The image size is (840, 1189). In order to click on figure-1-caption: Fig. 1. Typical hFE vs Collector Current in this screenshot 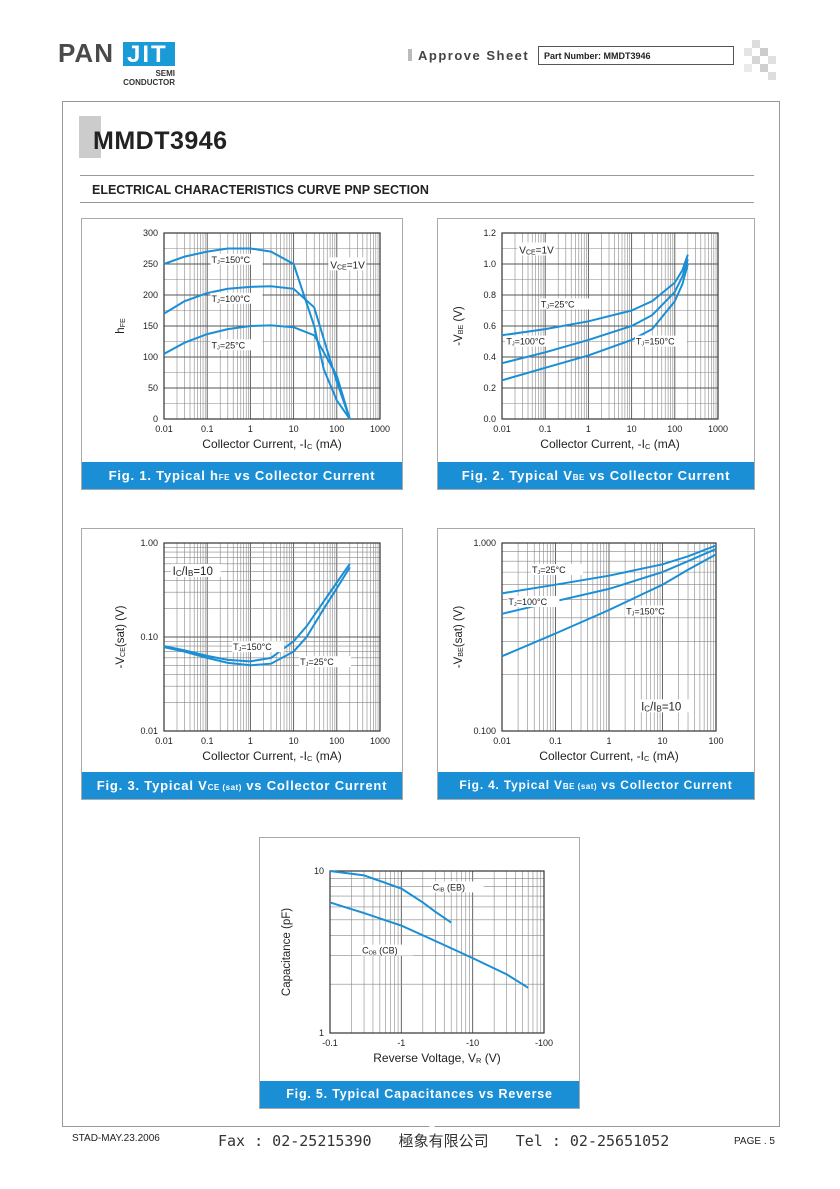, I will do `click(242, 475)`.